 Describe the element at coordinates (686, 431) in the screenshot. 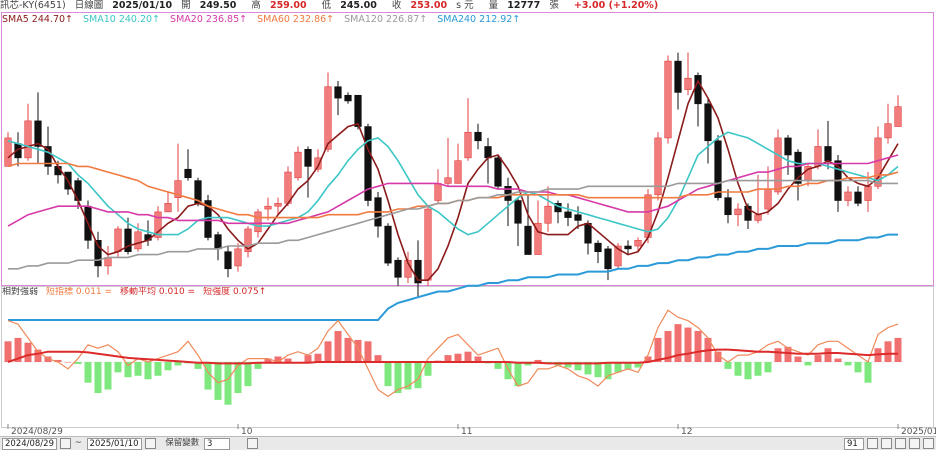

I see `x-tick-label: 12` at that location.